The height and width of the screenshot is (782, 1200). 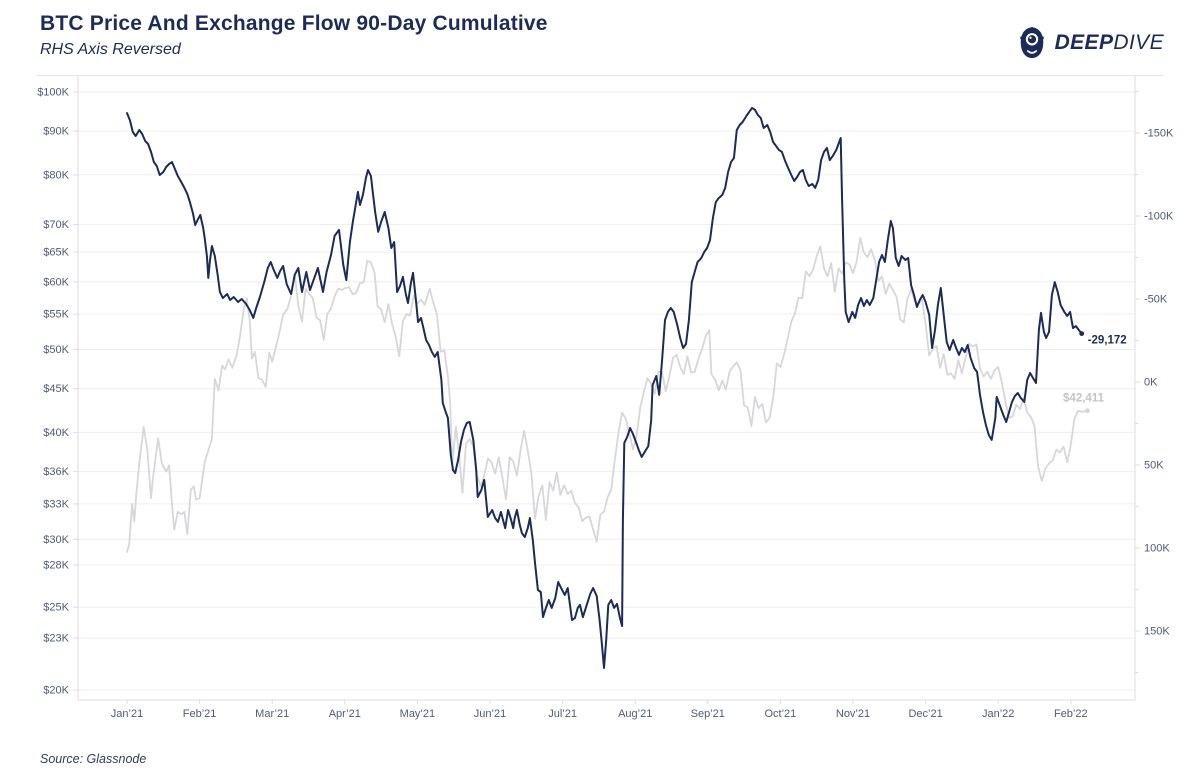 I want to click on exchange-flow-end-dot, so click(x=1082, y=333).